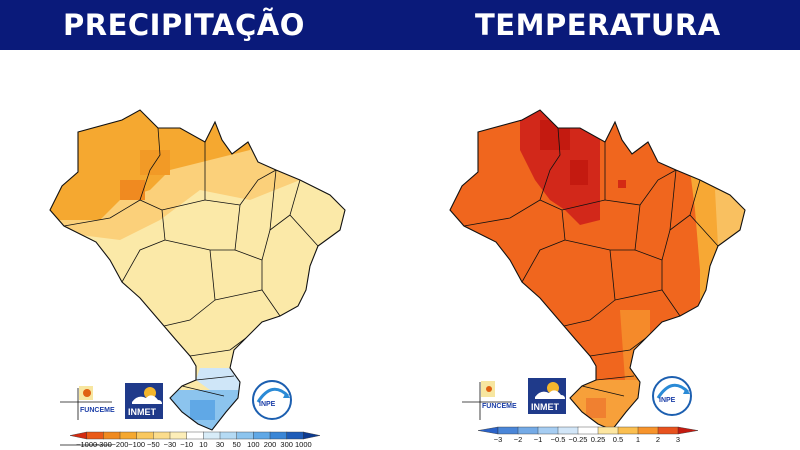 Image resolution: width=800 pixels, height=450 pixels. What do you see at coordinates (545, 407) in the screenshot?
I see `inmet-label-temp: INMET` at bounding box center [545, 407].